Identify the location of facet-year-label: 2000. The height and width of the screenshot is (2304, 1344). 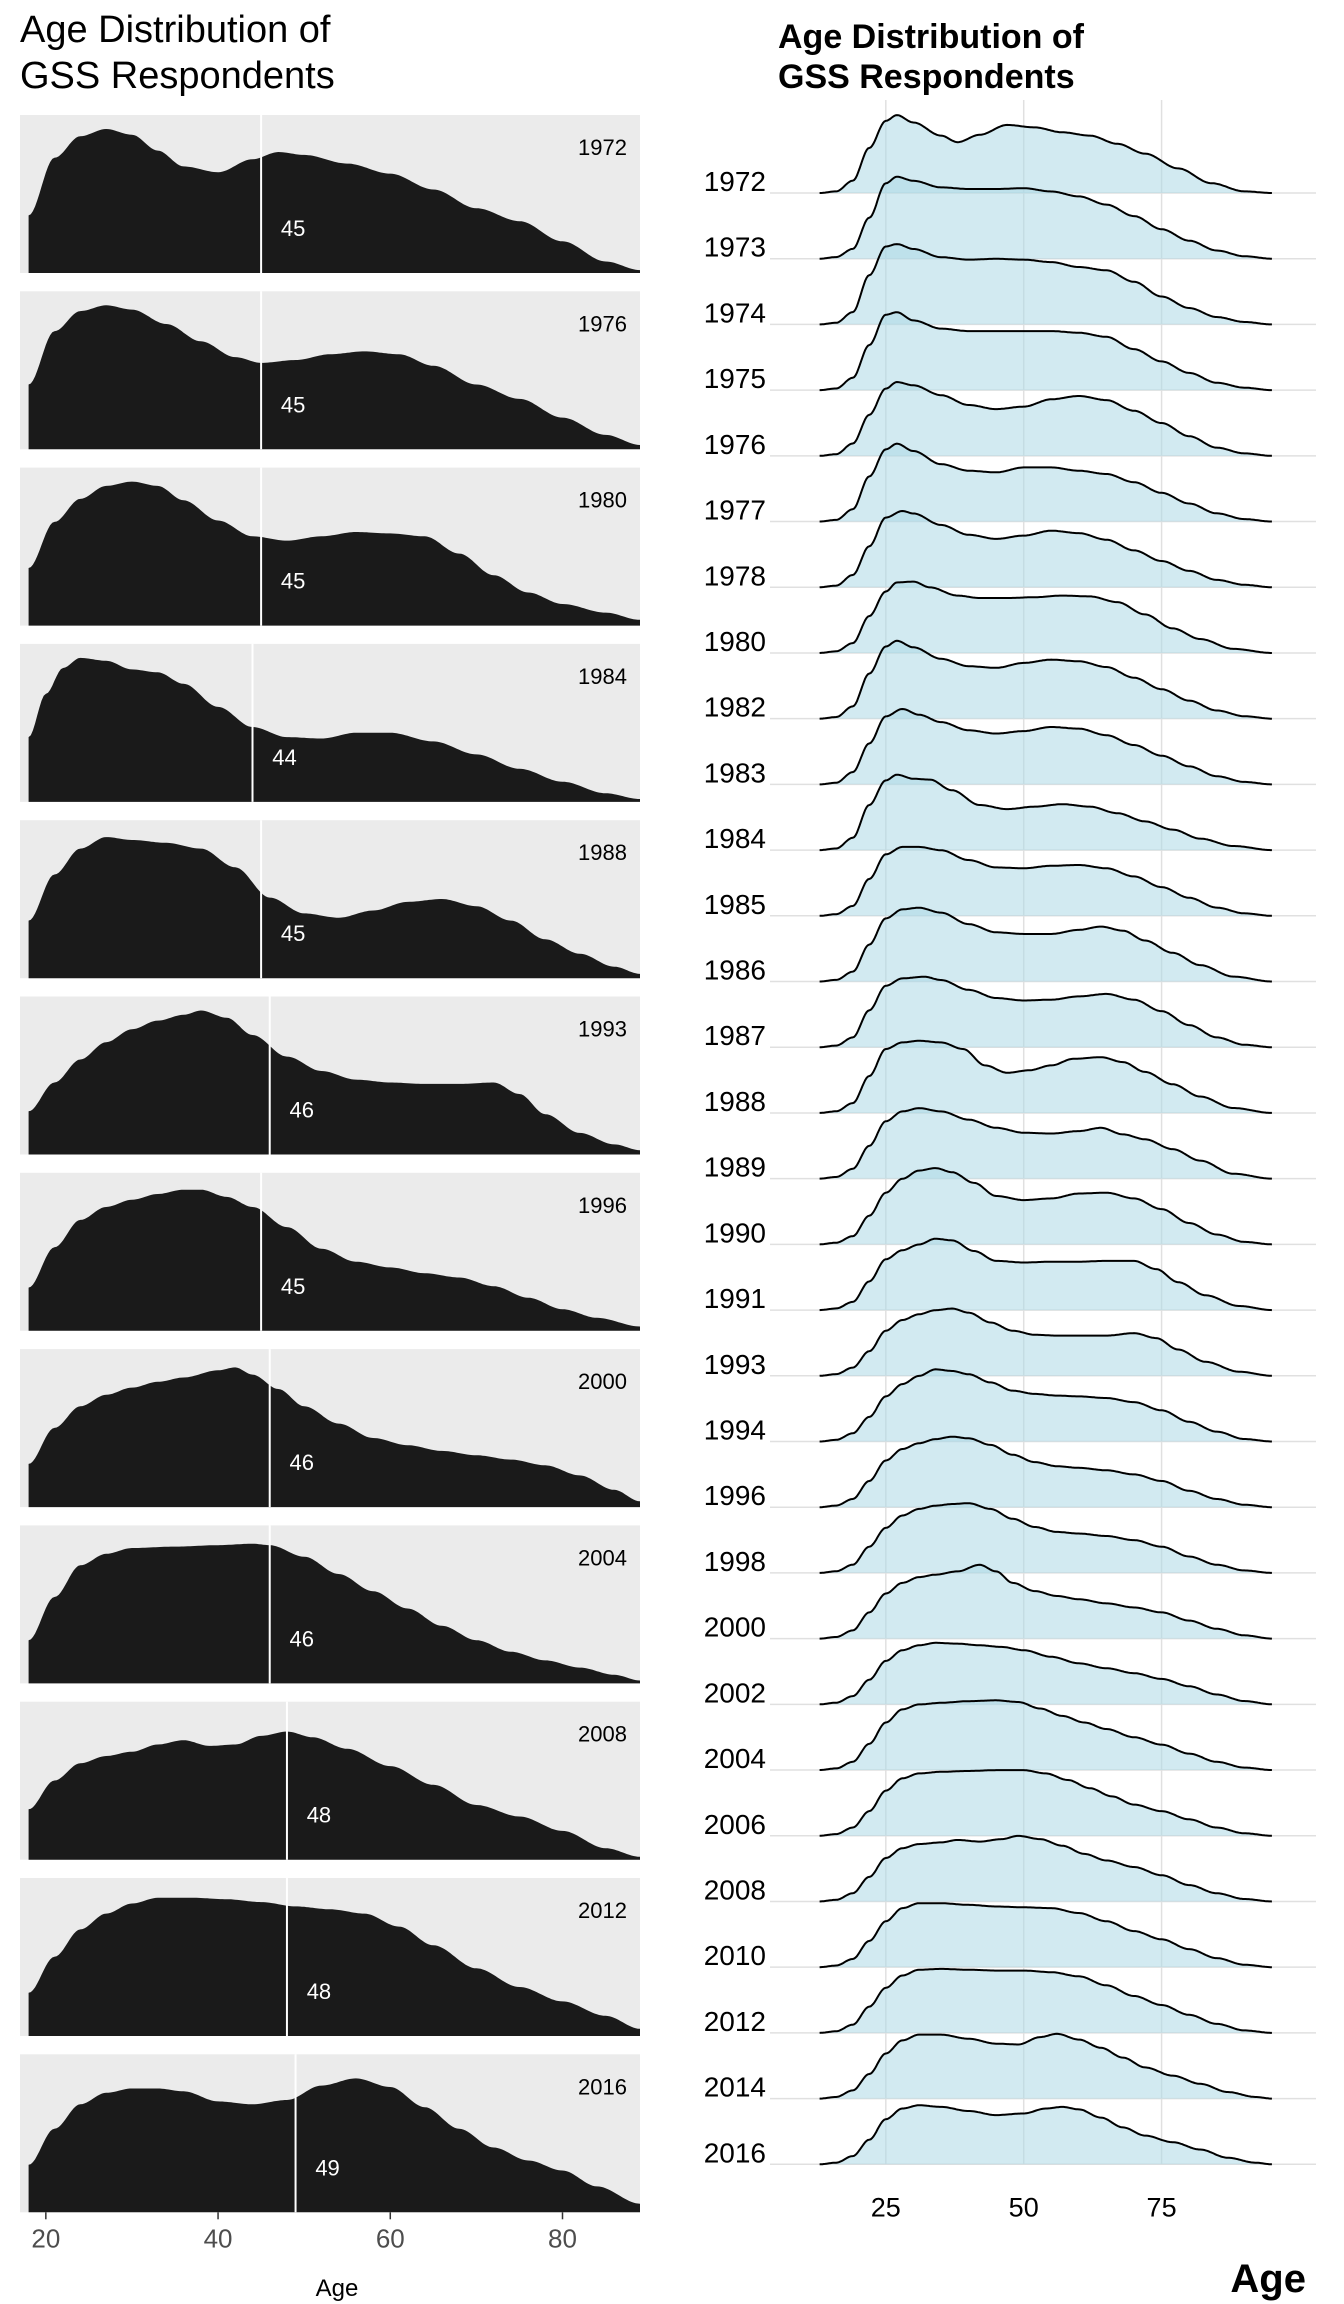
(602, 1381).